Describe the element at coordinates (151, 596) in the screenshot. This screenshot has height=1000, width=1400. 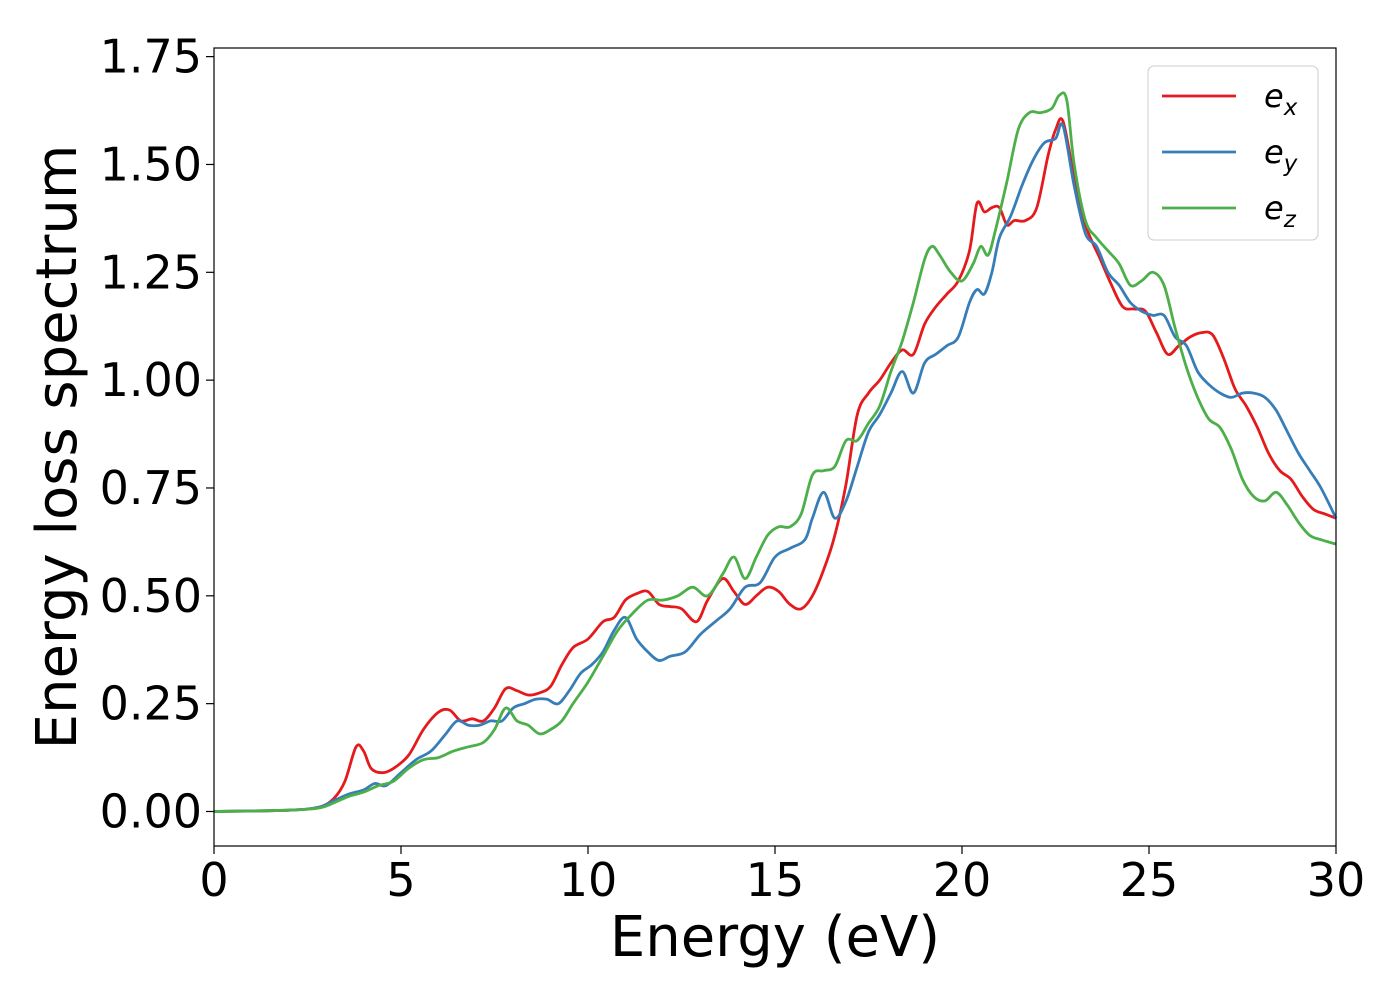
I see `y-tick-label: 0.50` at that location.